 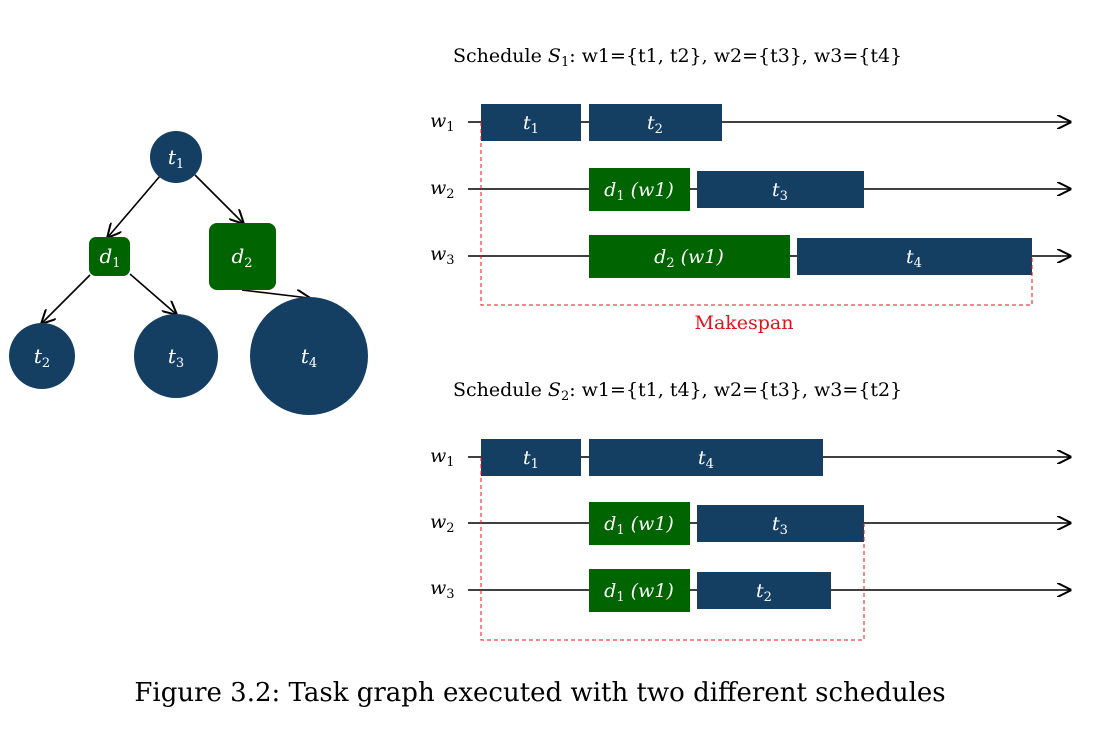 I want to click on schedule-2-bar-w3-d1-label: d1 (w1), so click(x=639, y=592).